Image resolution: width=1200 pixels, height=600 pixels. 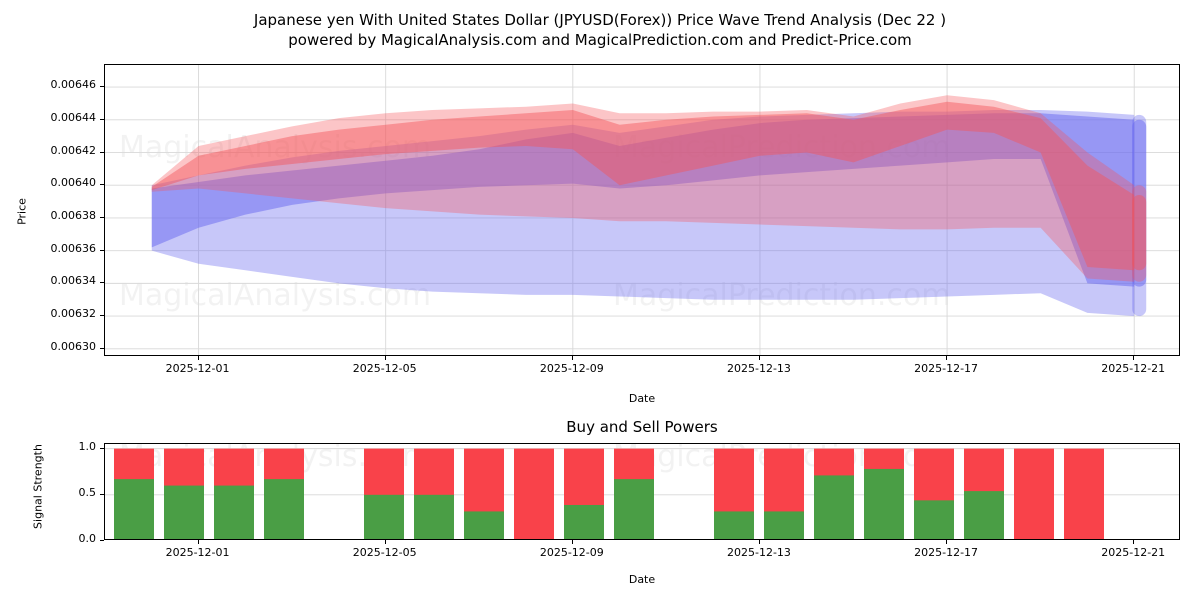 I want to click on price-x-tick-label: 2025-12-01, so click(x=197, y=368).